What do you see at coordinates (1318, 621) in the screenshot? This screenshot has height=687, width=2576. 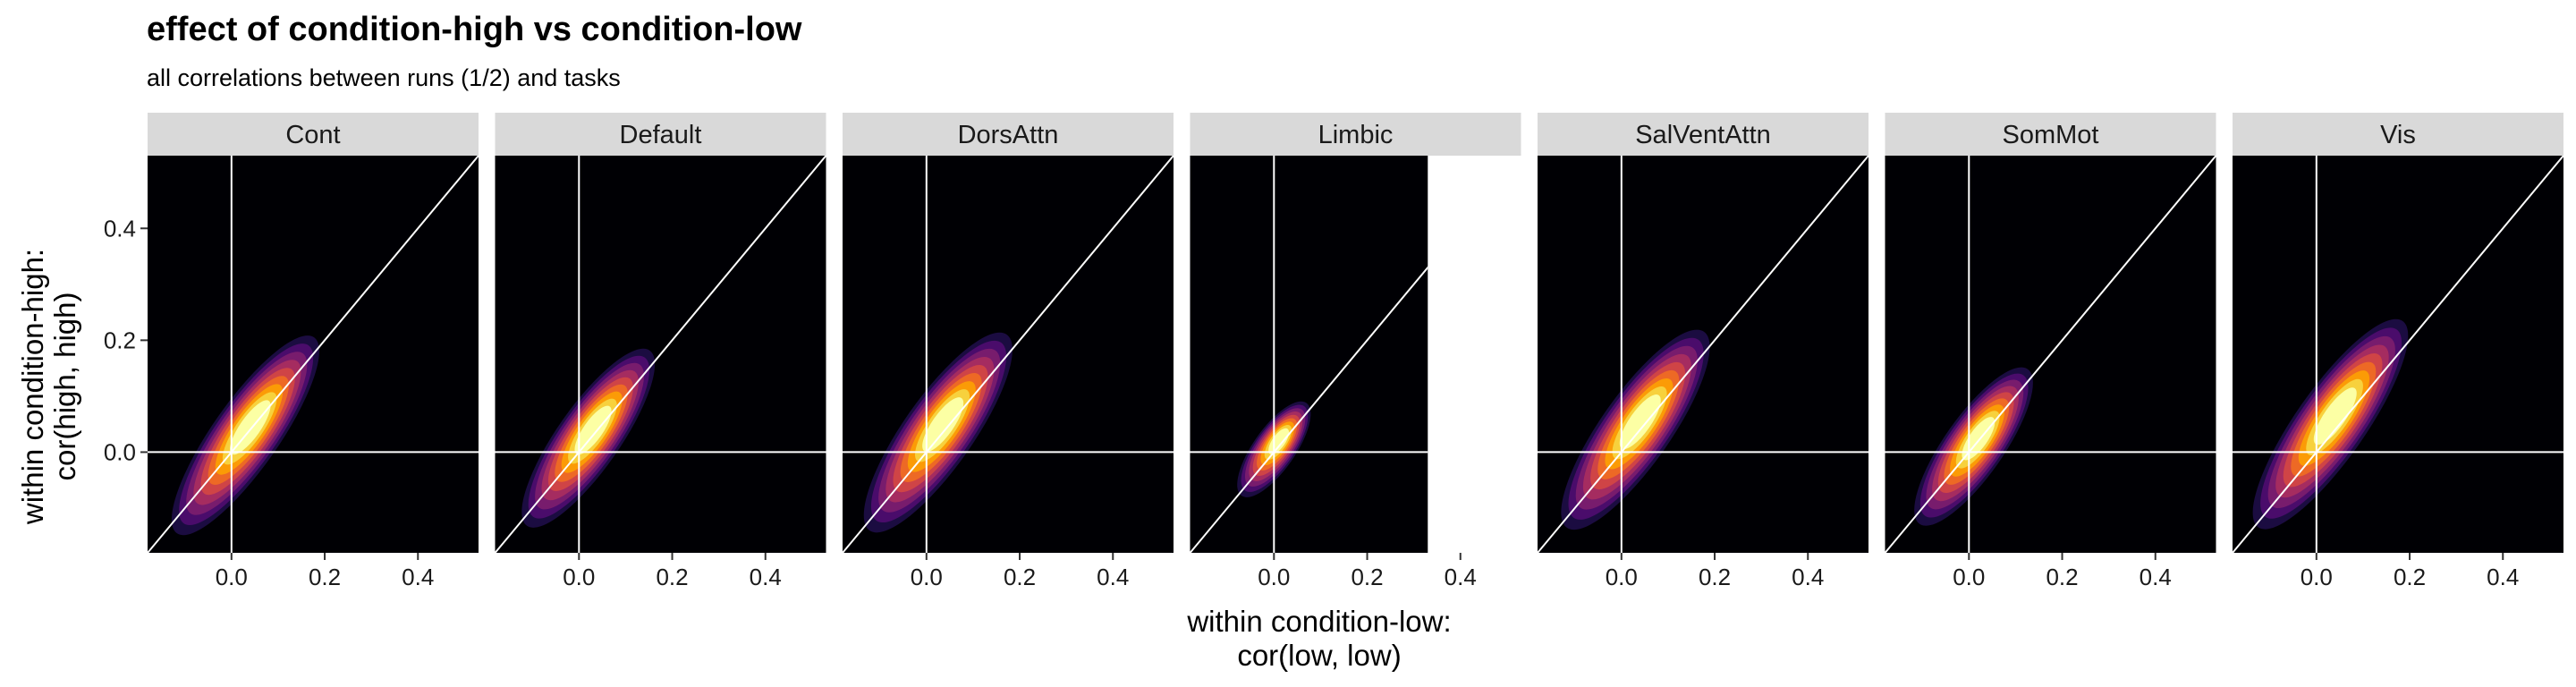 I see `x-axis-title-line1: within condition-low:` at bounding box center [1318, 621].